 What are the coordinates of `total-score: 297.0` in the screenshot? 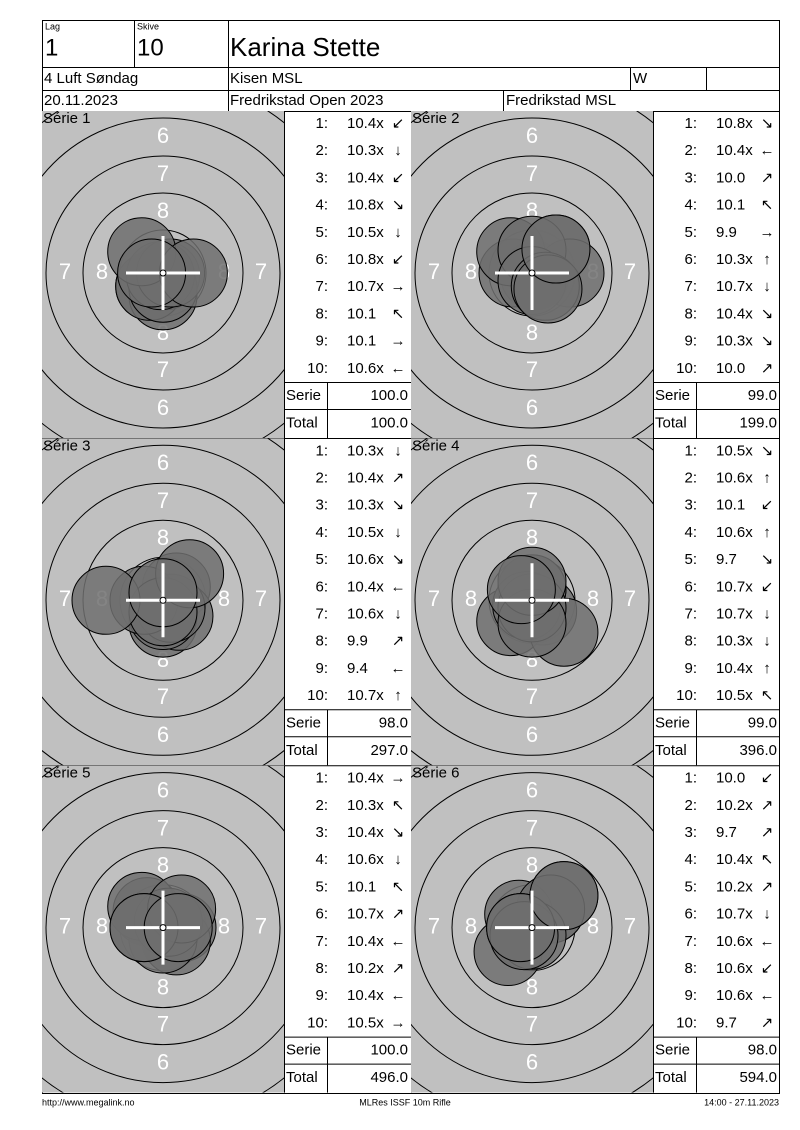 It's located at (389, 750).